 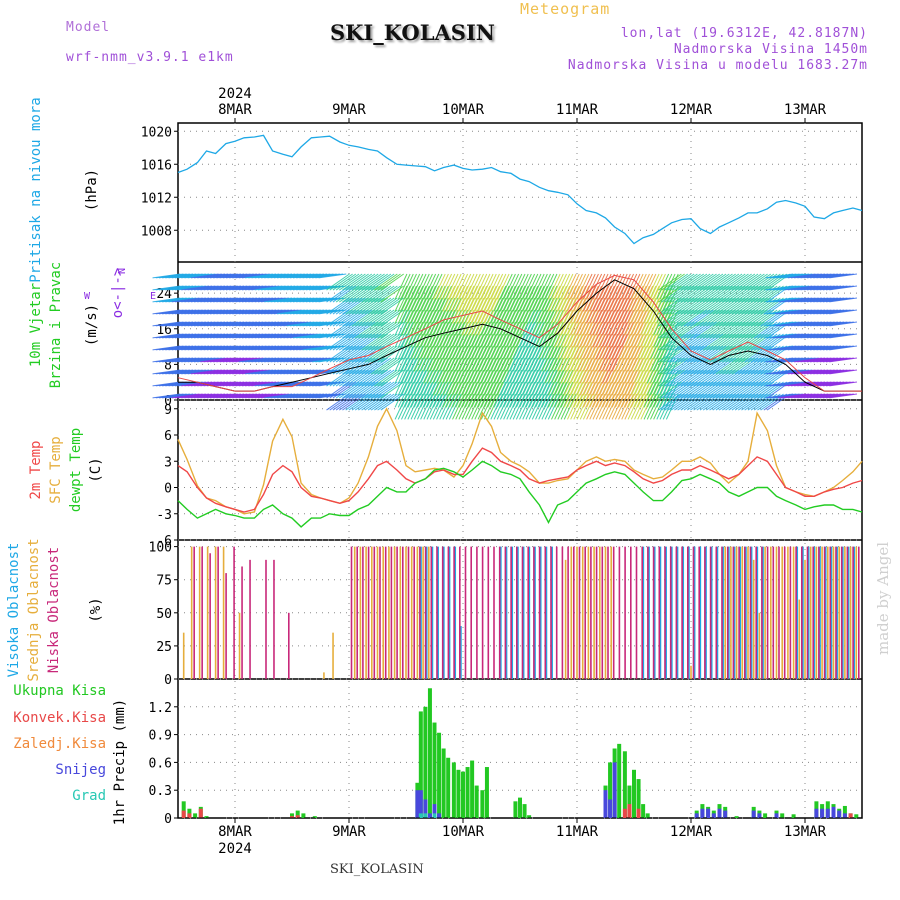 What do you see at coordinates (150, 57) in the screenshot?
I see `model-name: wrf-nmm_v3.9.1 e1km` at bounding box center [150, 57].